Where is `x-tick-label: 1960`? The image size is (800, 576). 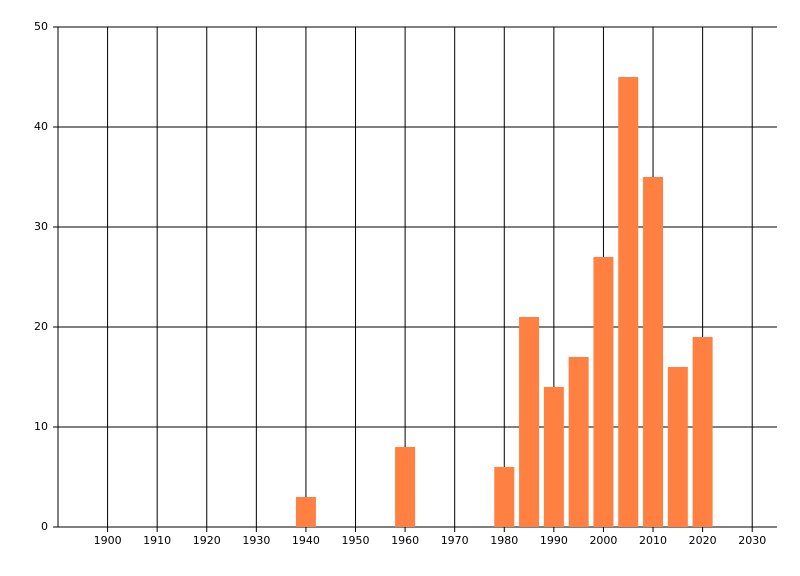
x-tick-label: 1960 is located at coordinates (405, 540).